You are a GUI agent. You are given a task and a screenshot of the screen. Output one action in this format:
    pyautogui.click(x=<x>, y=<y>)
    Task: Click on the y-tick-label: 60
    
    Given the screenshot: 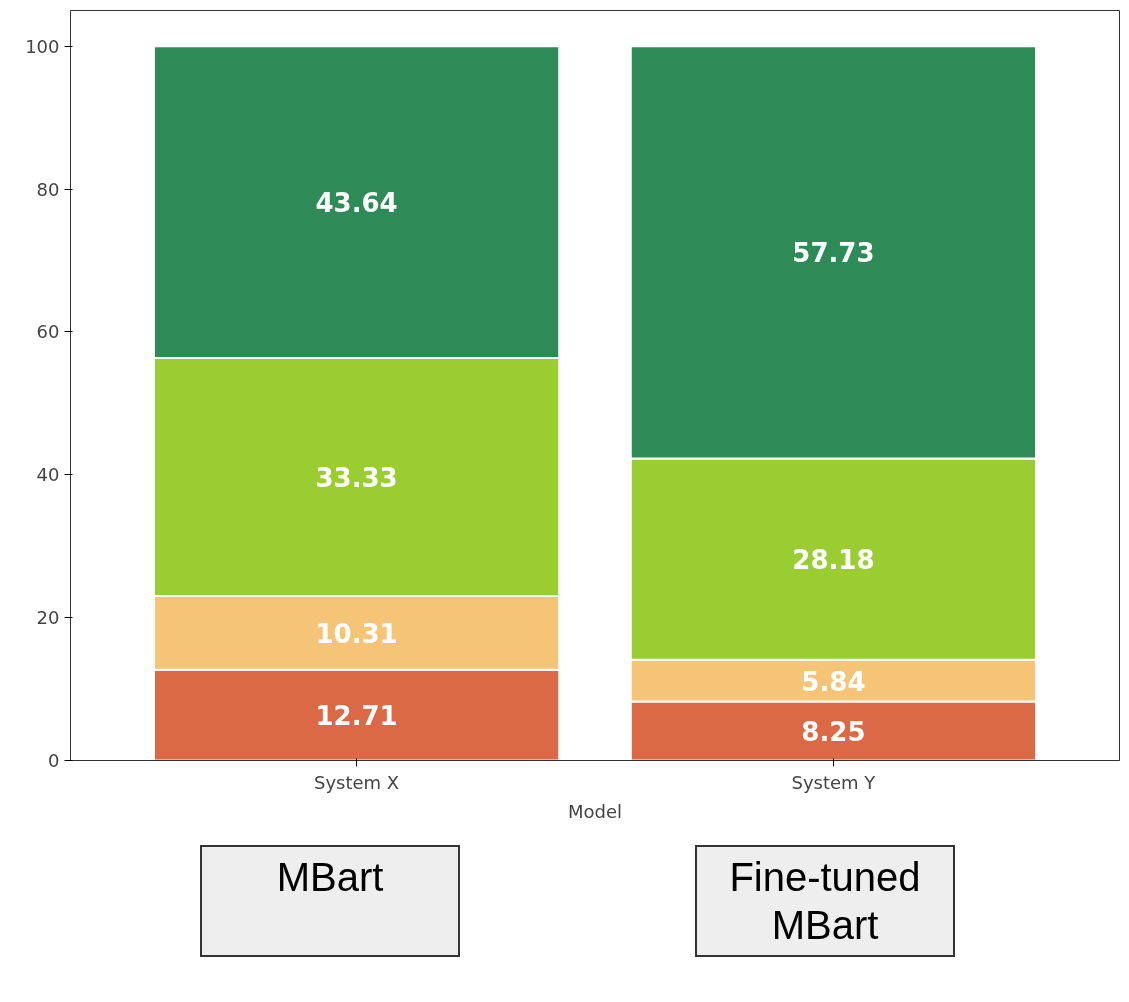 What is the action you would take?
    pyautogui.click(x=48, y=332)
    